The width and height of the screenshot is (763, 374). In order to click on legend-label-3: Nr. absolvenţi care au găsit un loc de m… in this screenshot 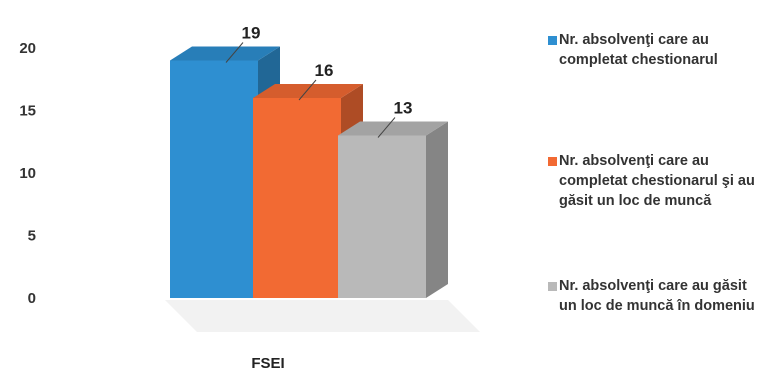, I will do `click(657, 296)`.